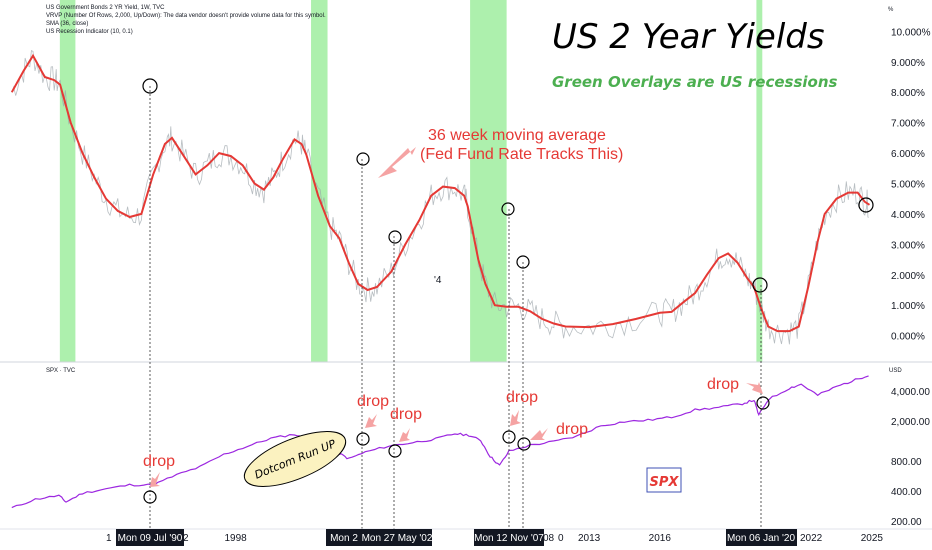  Describe the element at coordinates (908, 124) in the screenshot. I see `upper-y-tick: 7.000%` at that location.